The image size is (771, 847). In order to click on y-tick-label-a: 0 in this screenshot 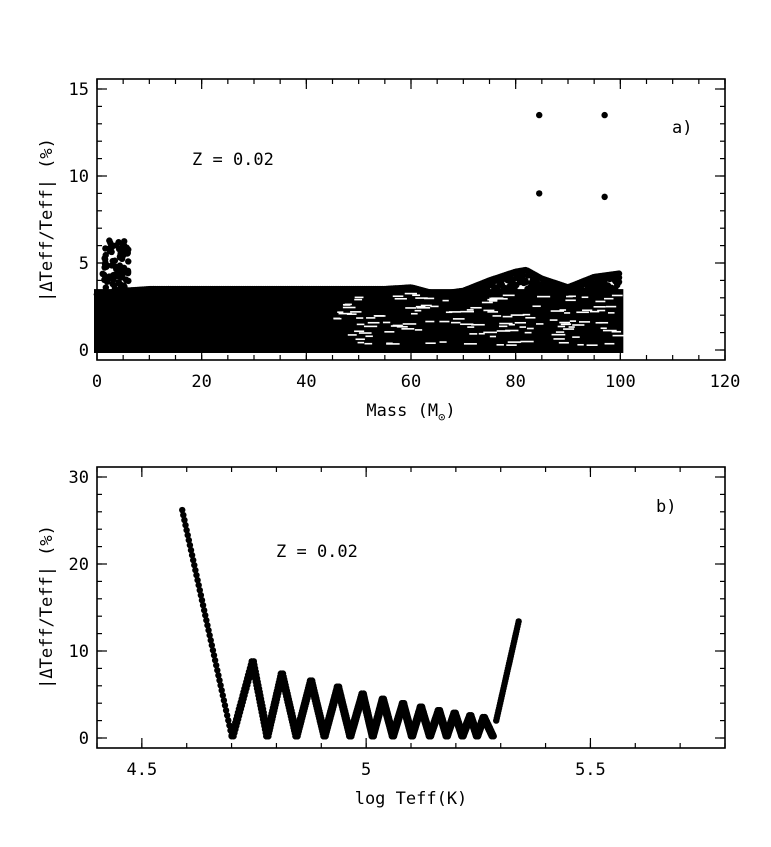, I will do `click(84, 351)`.